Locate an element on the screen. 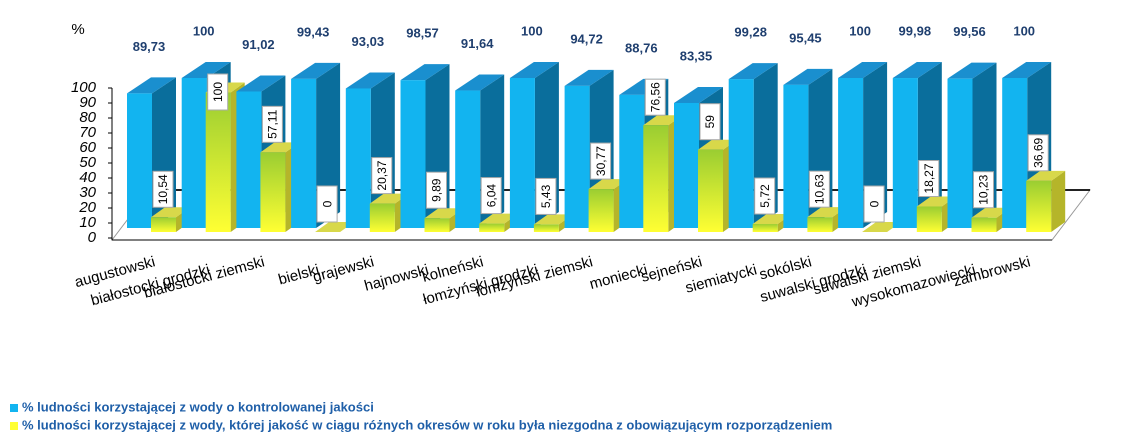 This screenshot has height=441, width=1148. data-label: 89,73 is located at coordinates (149, 46).